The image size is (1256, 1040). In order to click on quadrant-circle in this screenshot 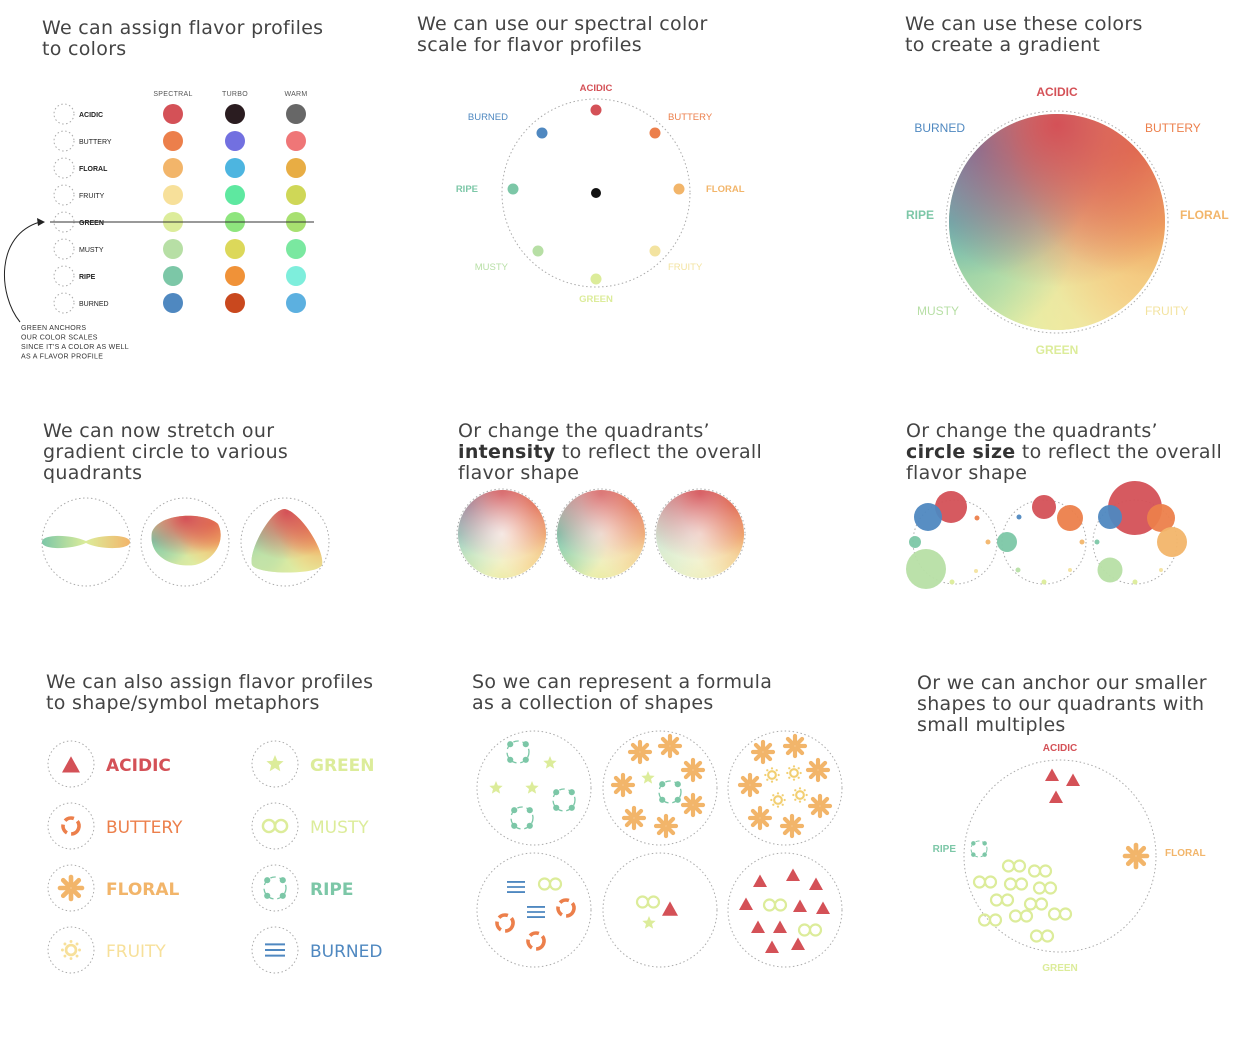, I will do `click(285, 542)`.